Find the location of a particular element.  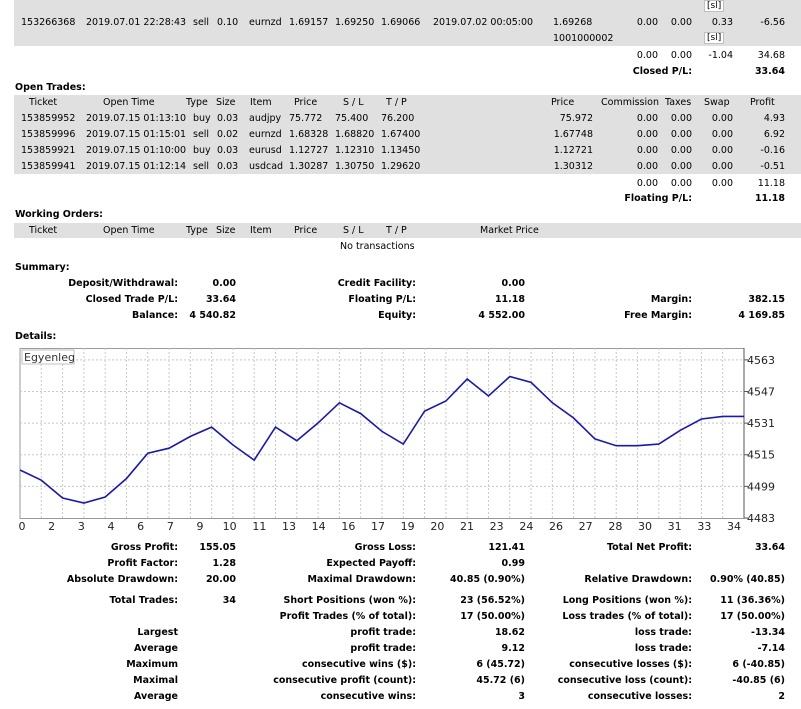

col-open-time: Open Time is located at coordinates (129, 230).